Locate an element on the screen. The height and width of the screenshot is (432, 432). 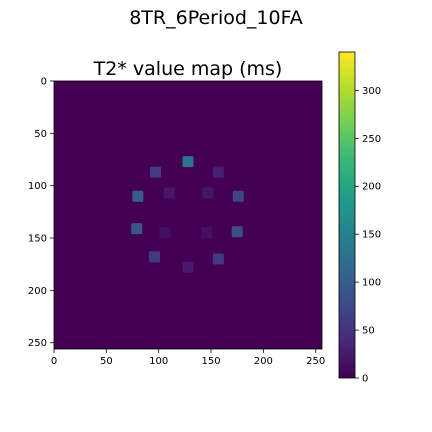
colorbar is located at coordinates (347, 215).